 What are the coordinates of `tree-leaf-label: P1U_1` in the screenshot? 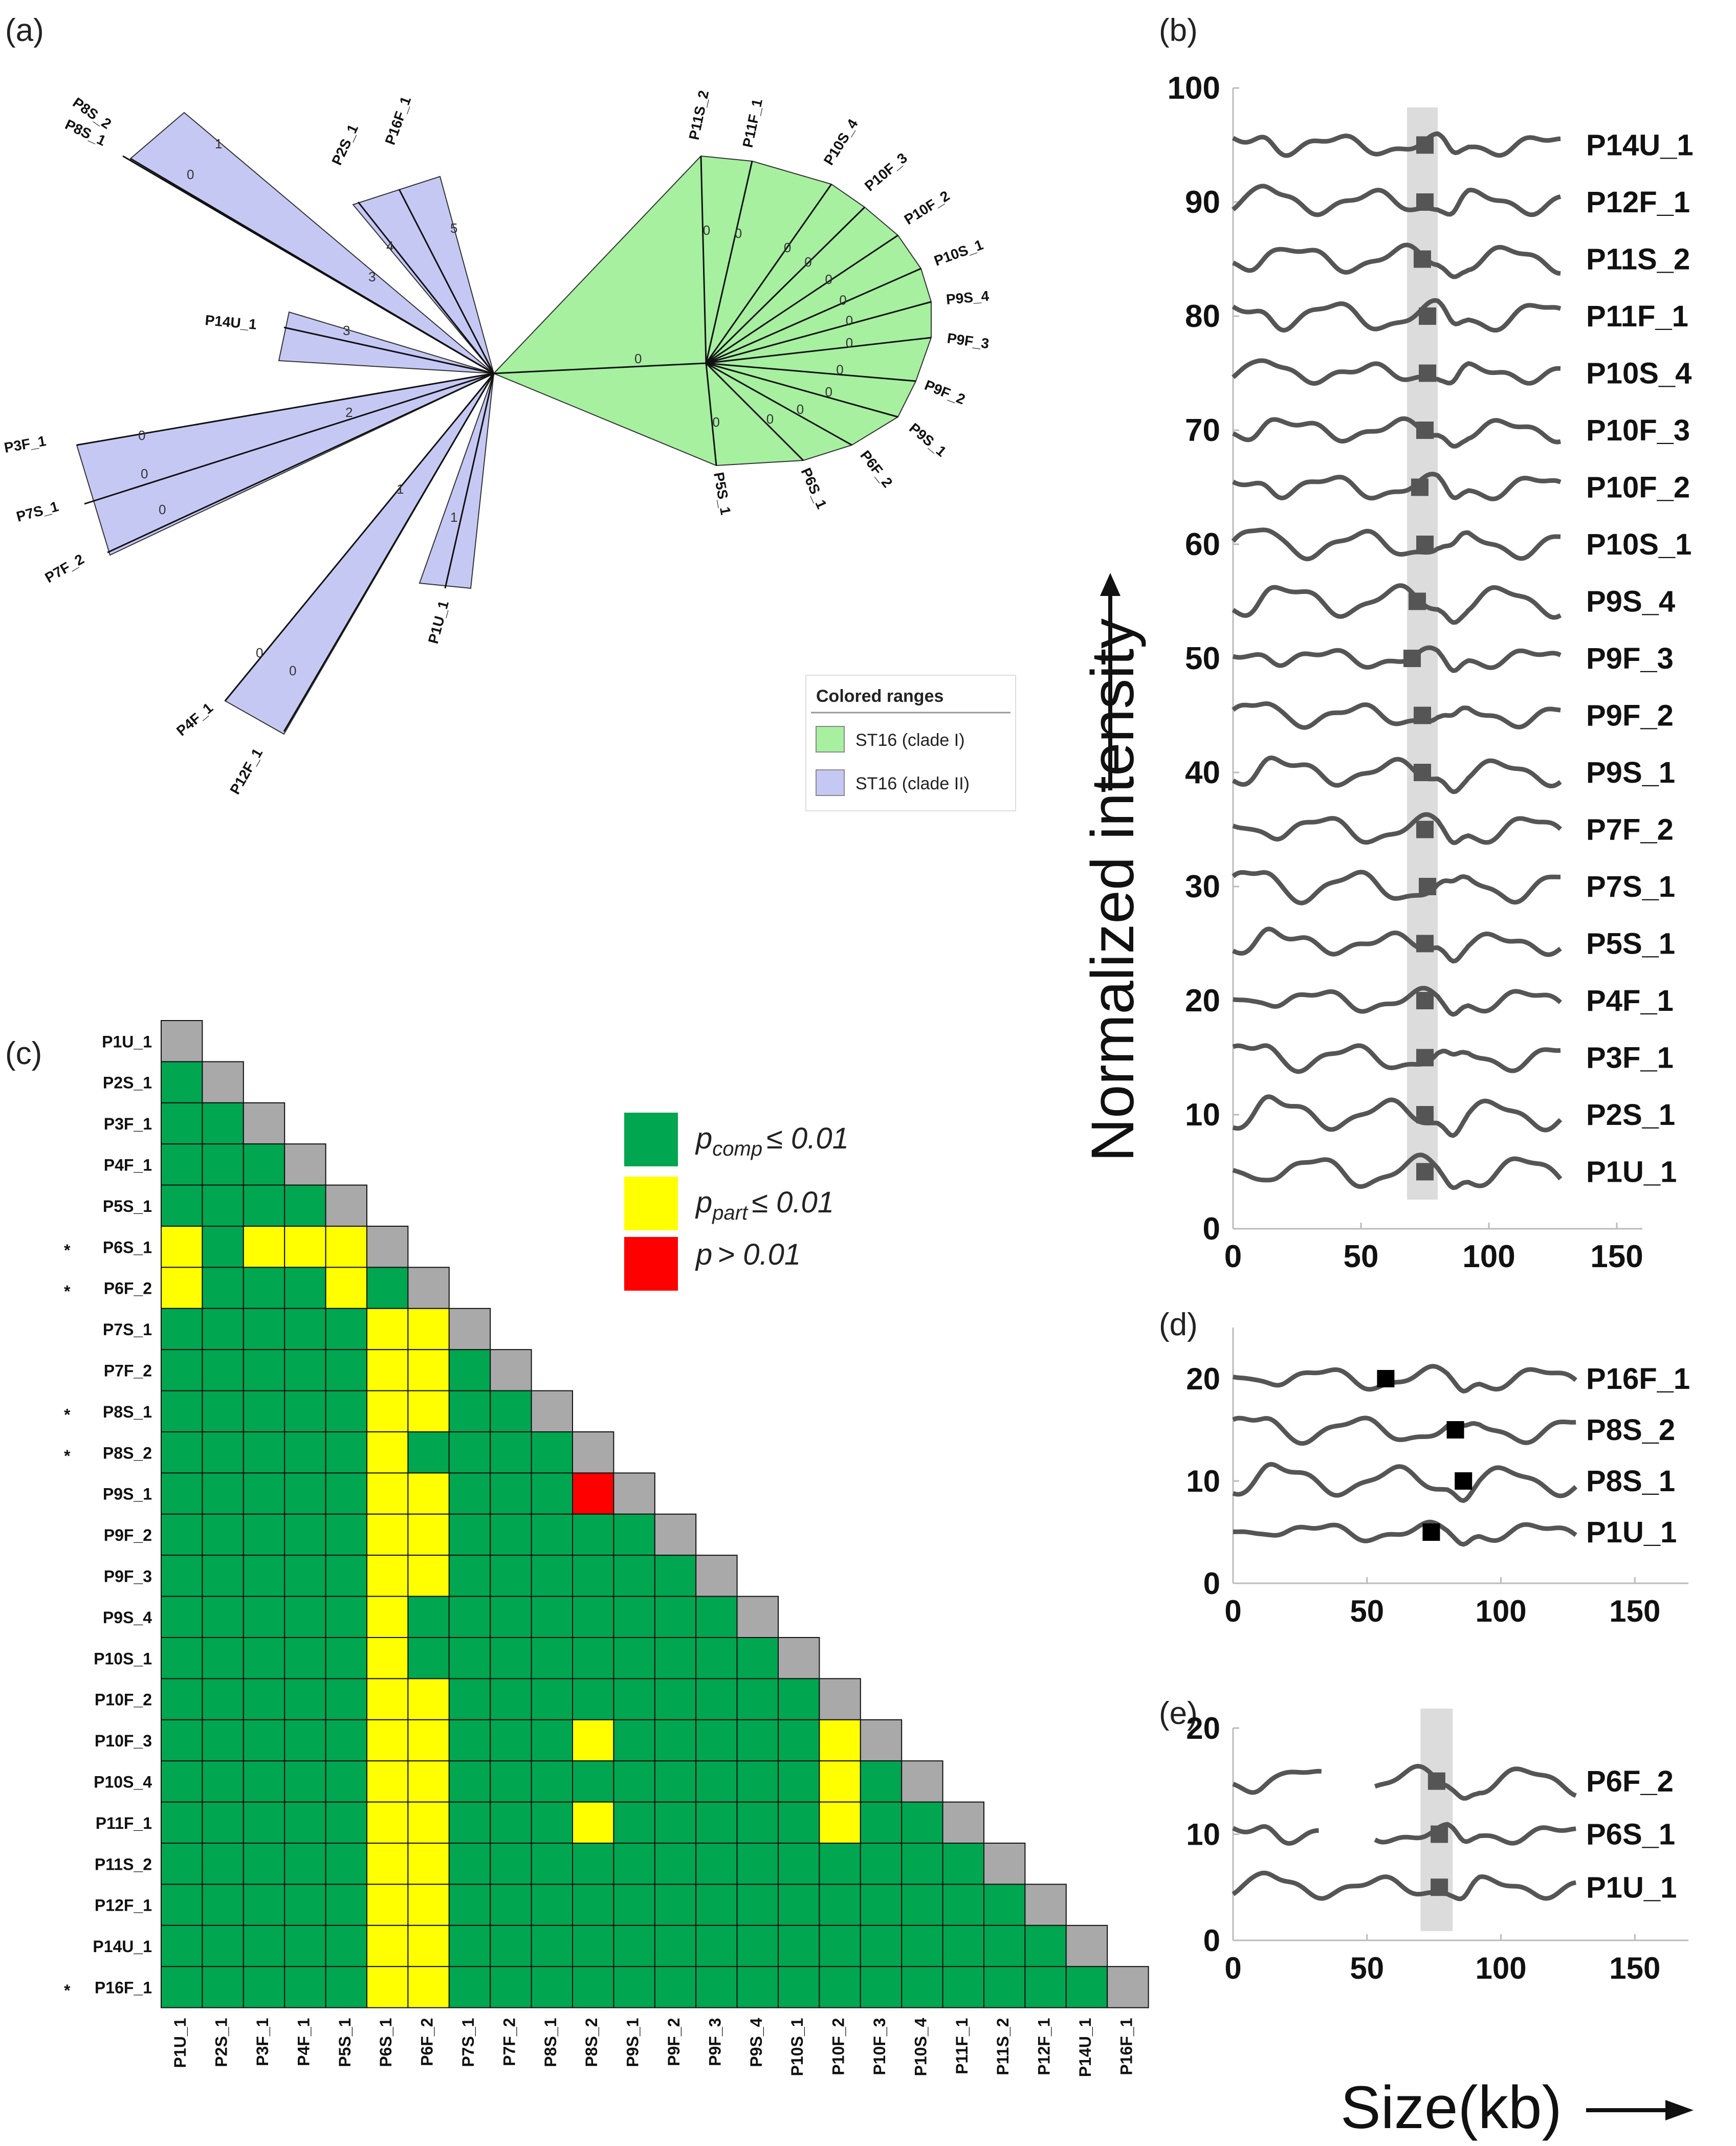 It's located at (438, 623).